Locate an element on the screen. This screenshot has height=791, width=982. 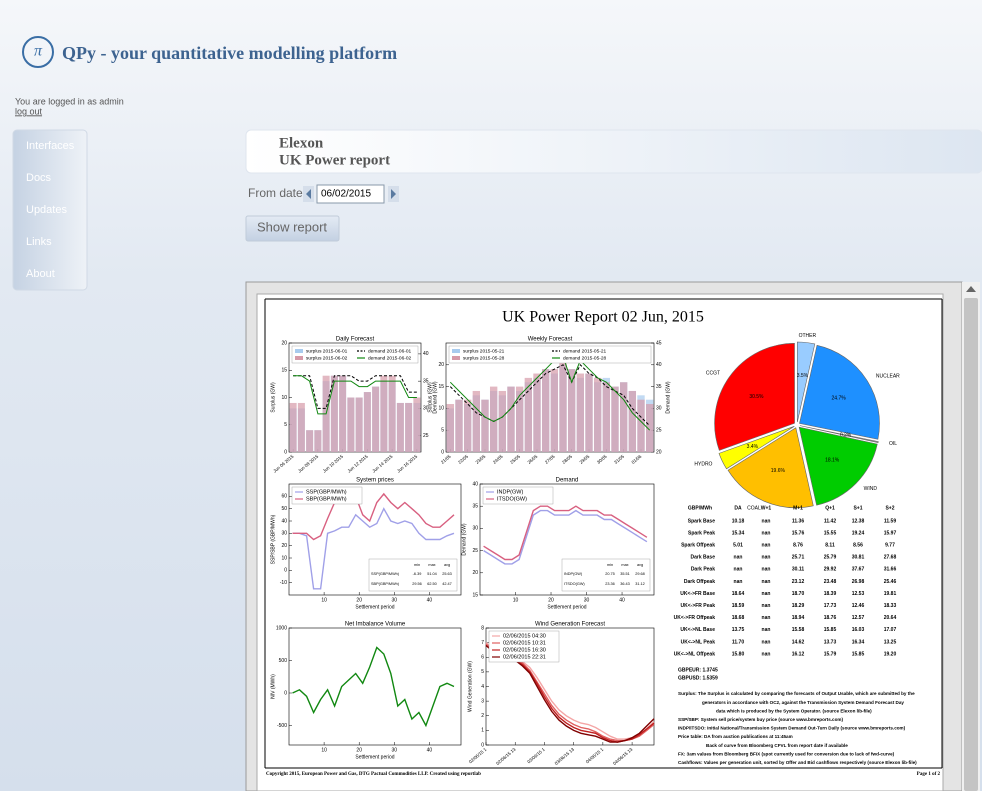
y-tick-label: 60 is located at coordinates (284, 497).